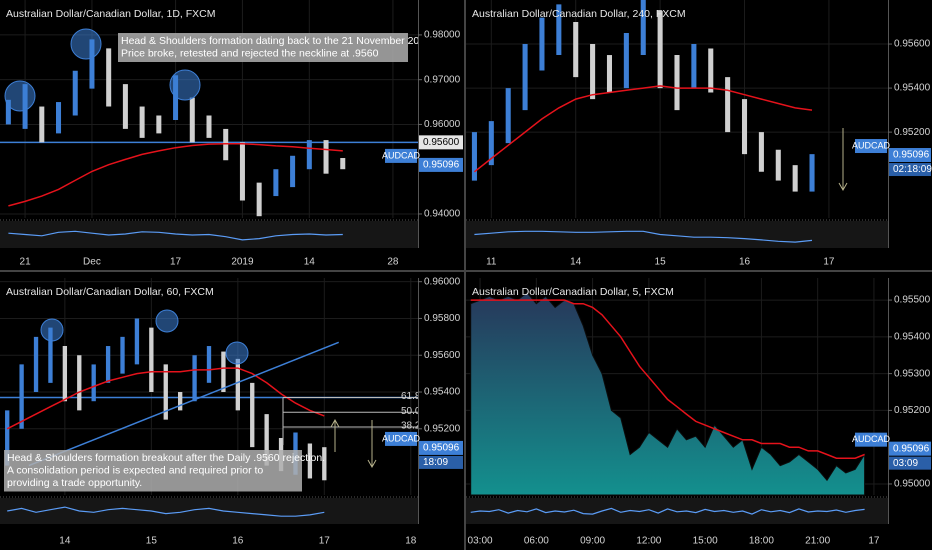 This screenshot has height=550, width=932. I want to click on y-tick-label: 0.98000, so click(442, 35).